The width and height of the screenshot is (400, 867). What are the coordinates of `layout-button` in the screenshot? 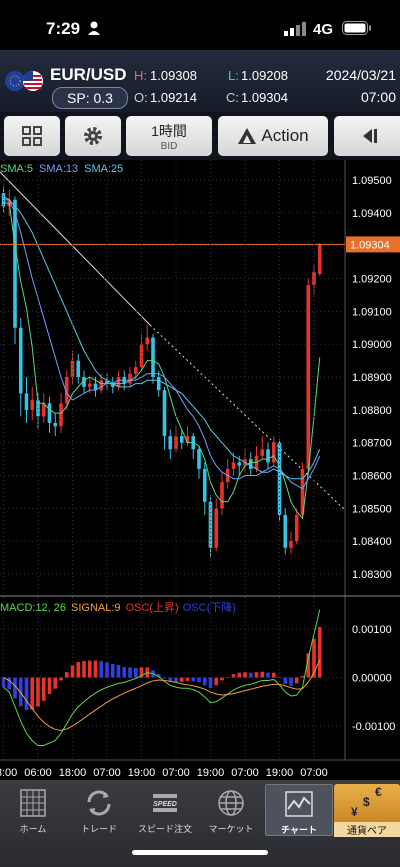 It's located at (32, 136).